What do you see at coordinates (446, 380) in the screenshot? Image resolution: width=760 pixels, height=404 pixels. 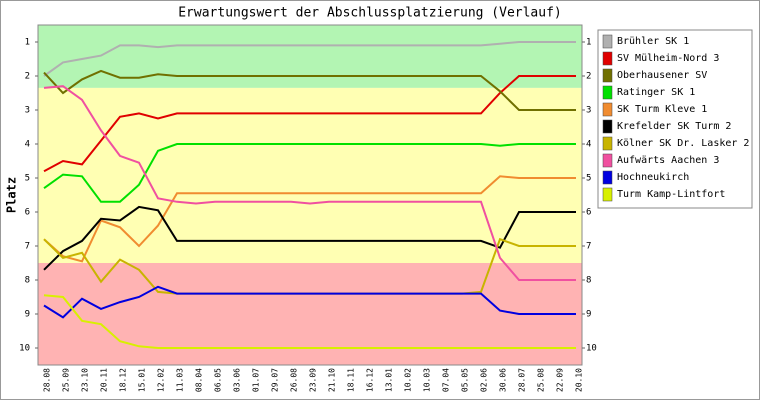 I see `x-tick-label: 07.04` at bounding box center [446, 380].